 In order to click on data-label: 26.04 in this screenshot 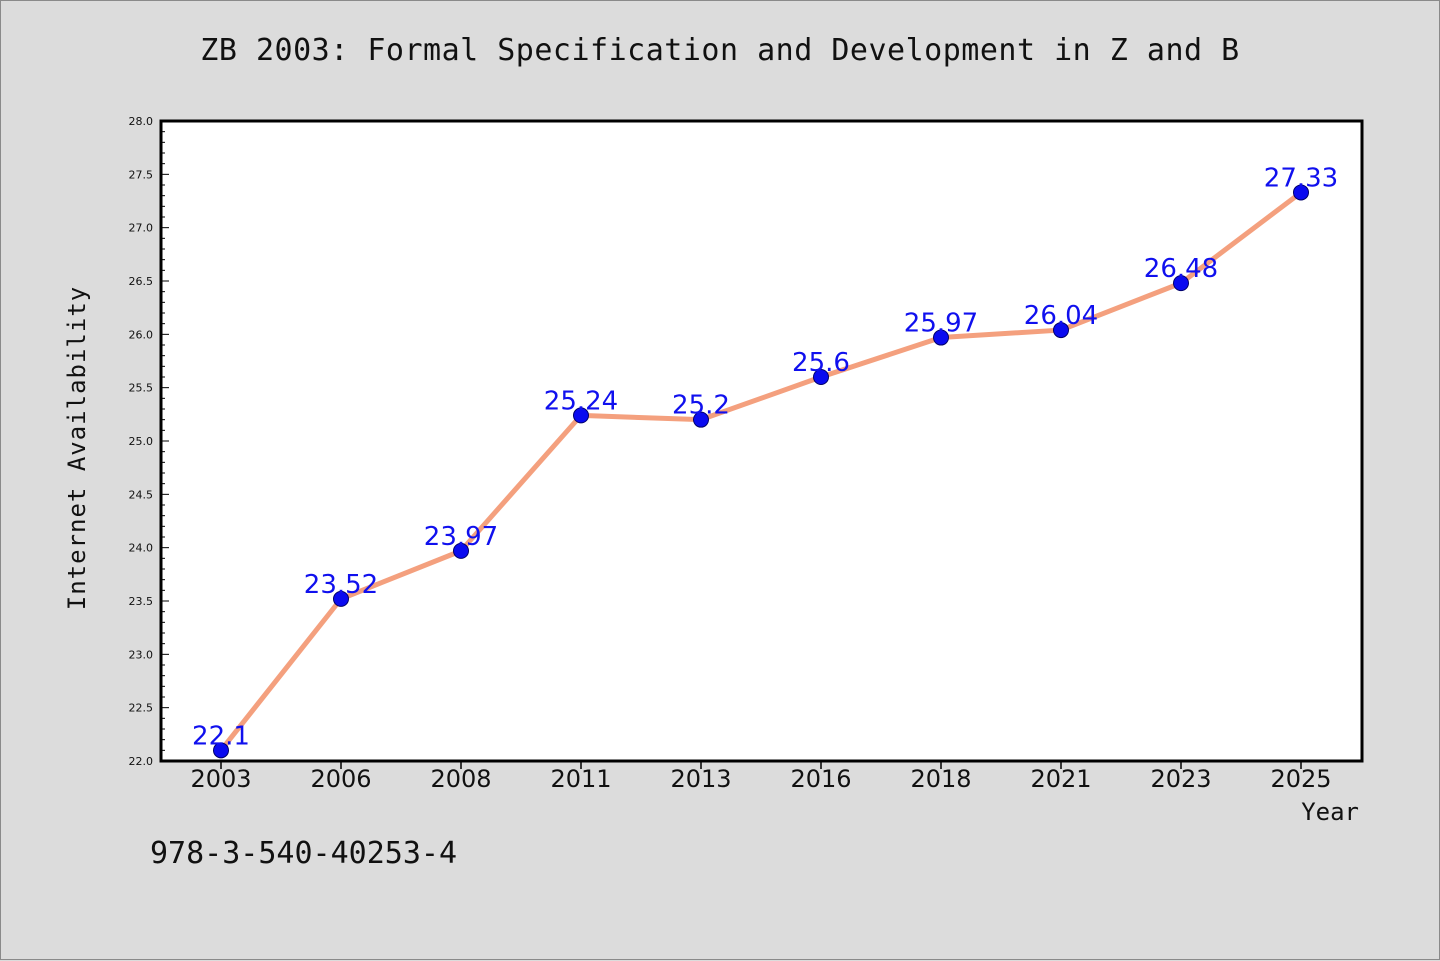, I will do `click(1061, 316)`.